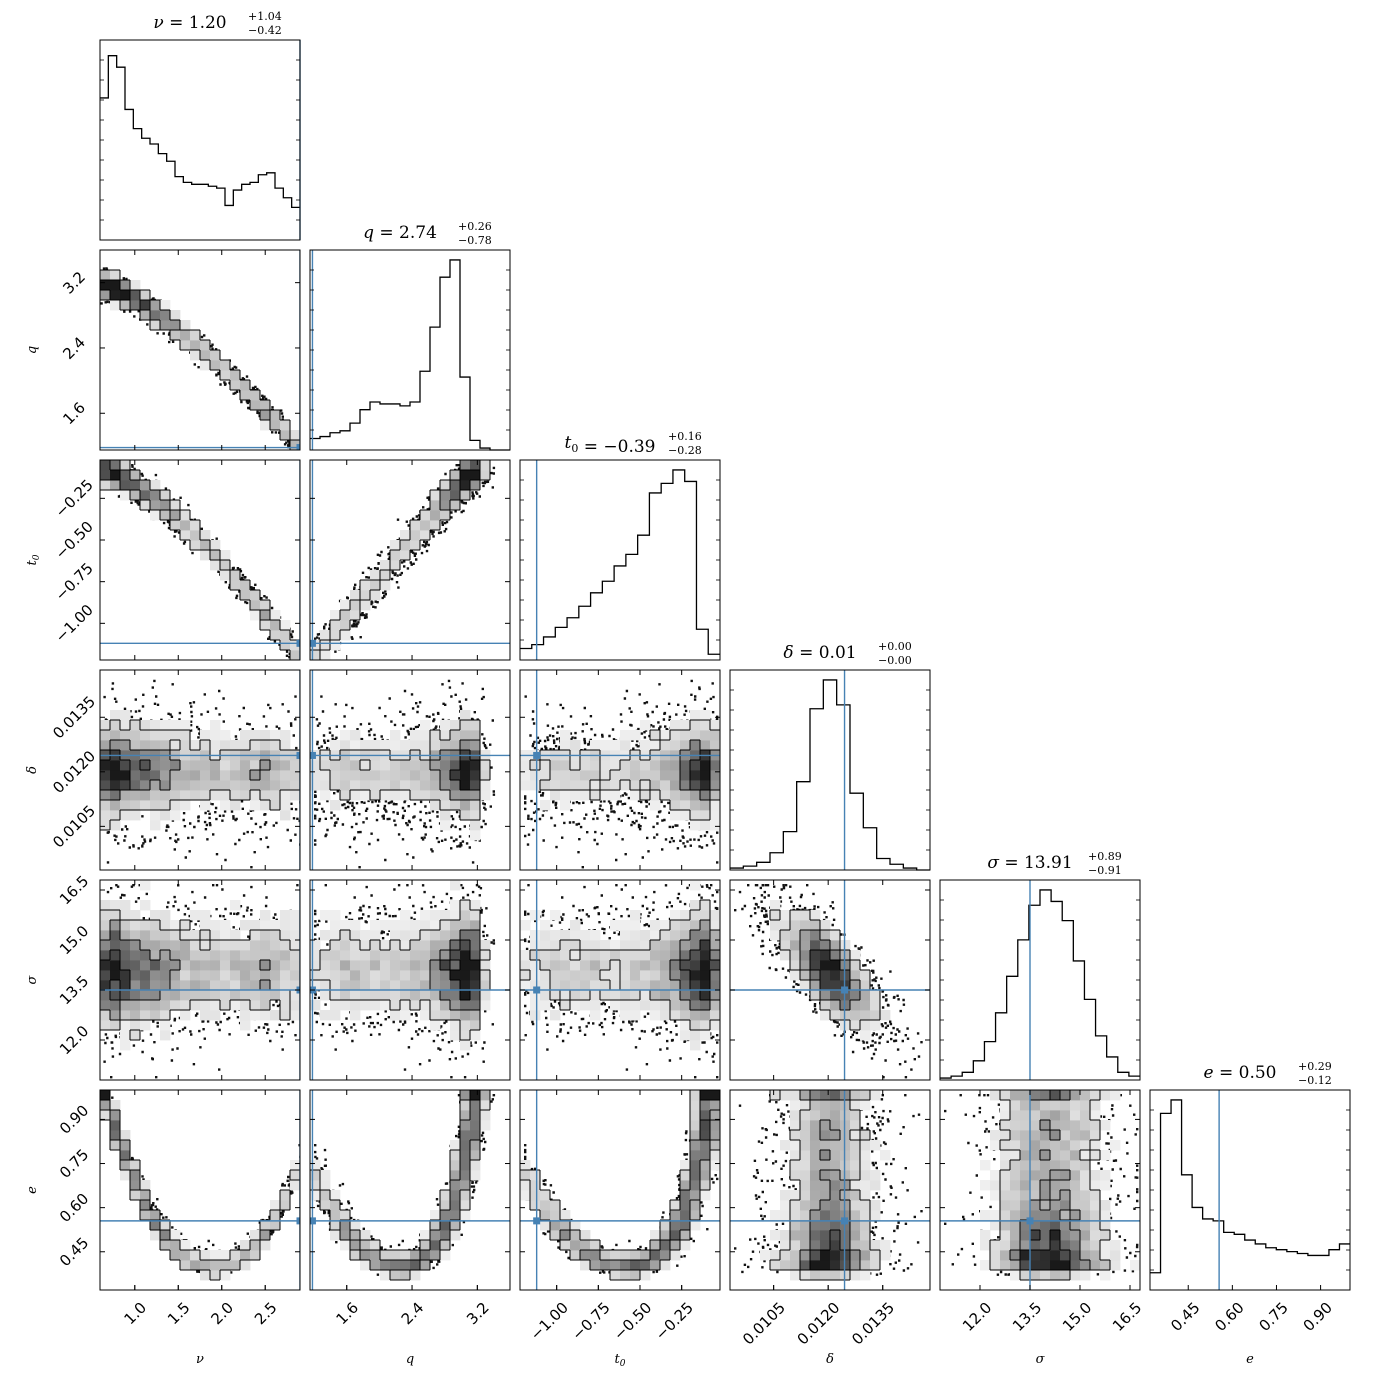 The image size is (1390, 1390). What do you see at coordinates (1105, 856) in the screenshot?
I see `title-plus-4: +0.89` at bounding box center [1105, 856].